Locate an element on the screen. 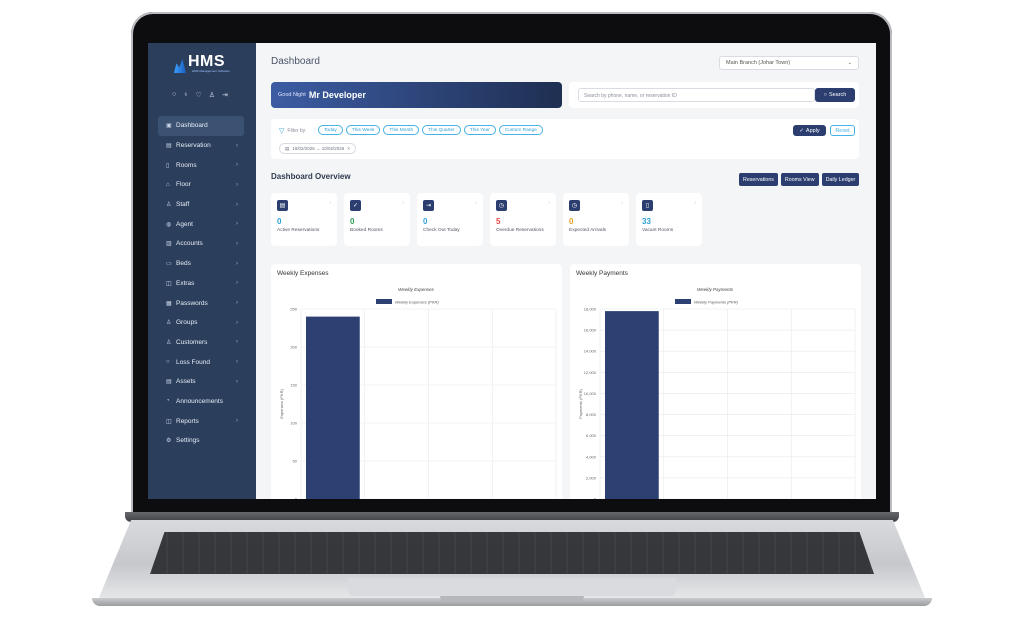  branch-select: Main Branch (Johar Town) ⌄ is located at coordinates (789, 63).